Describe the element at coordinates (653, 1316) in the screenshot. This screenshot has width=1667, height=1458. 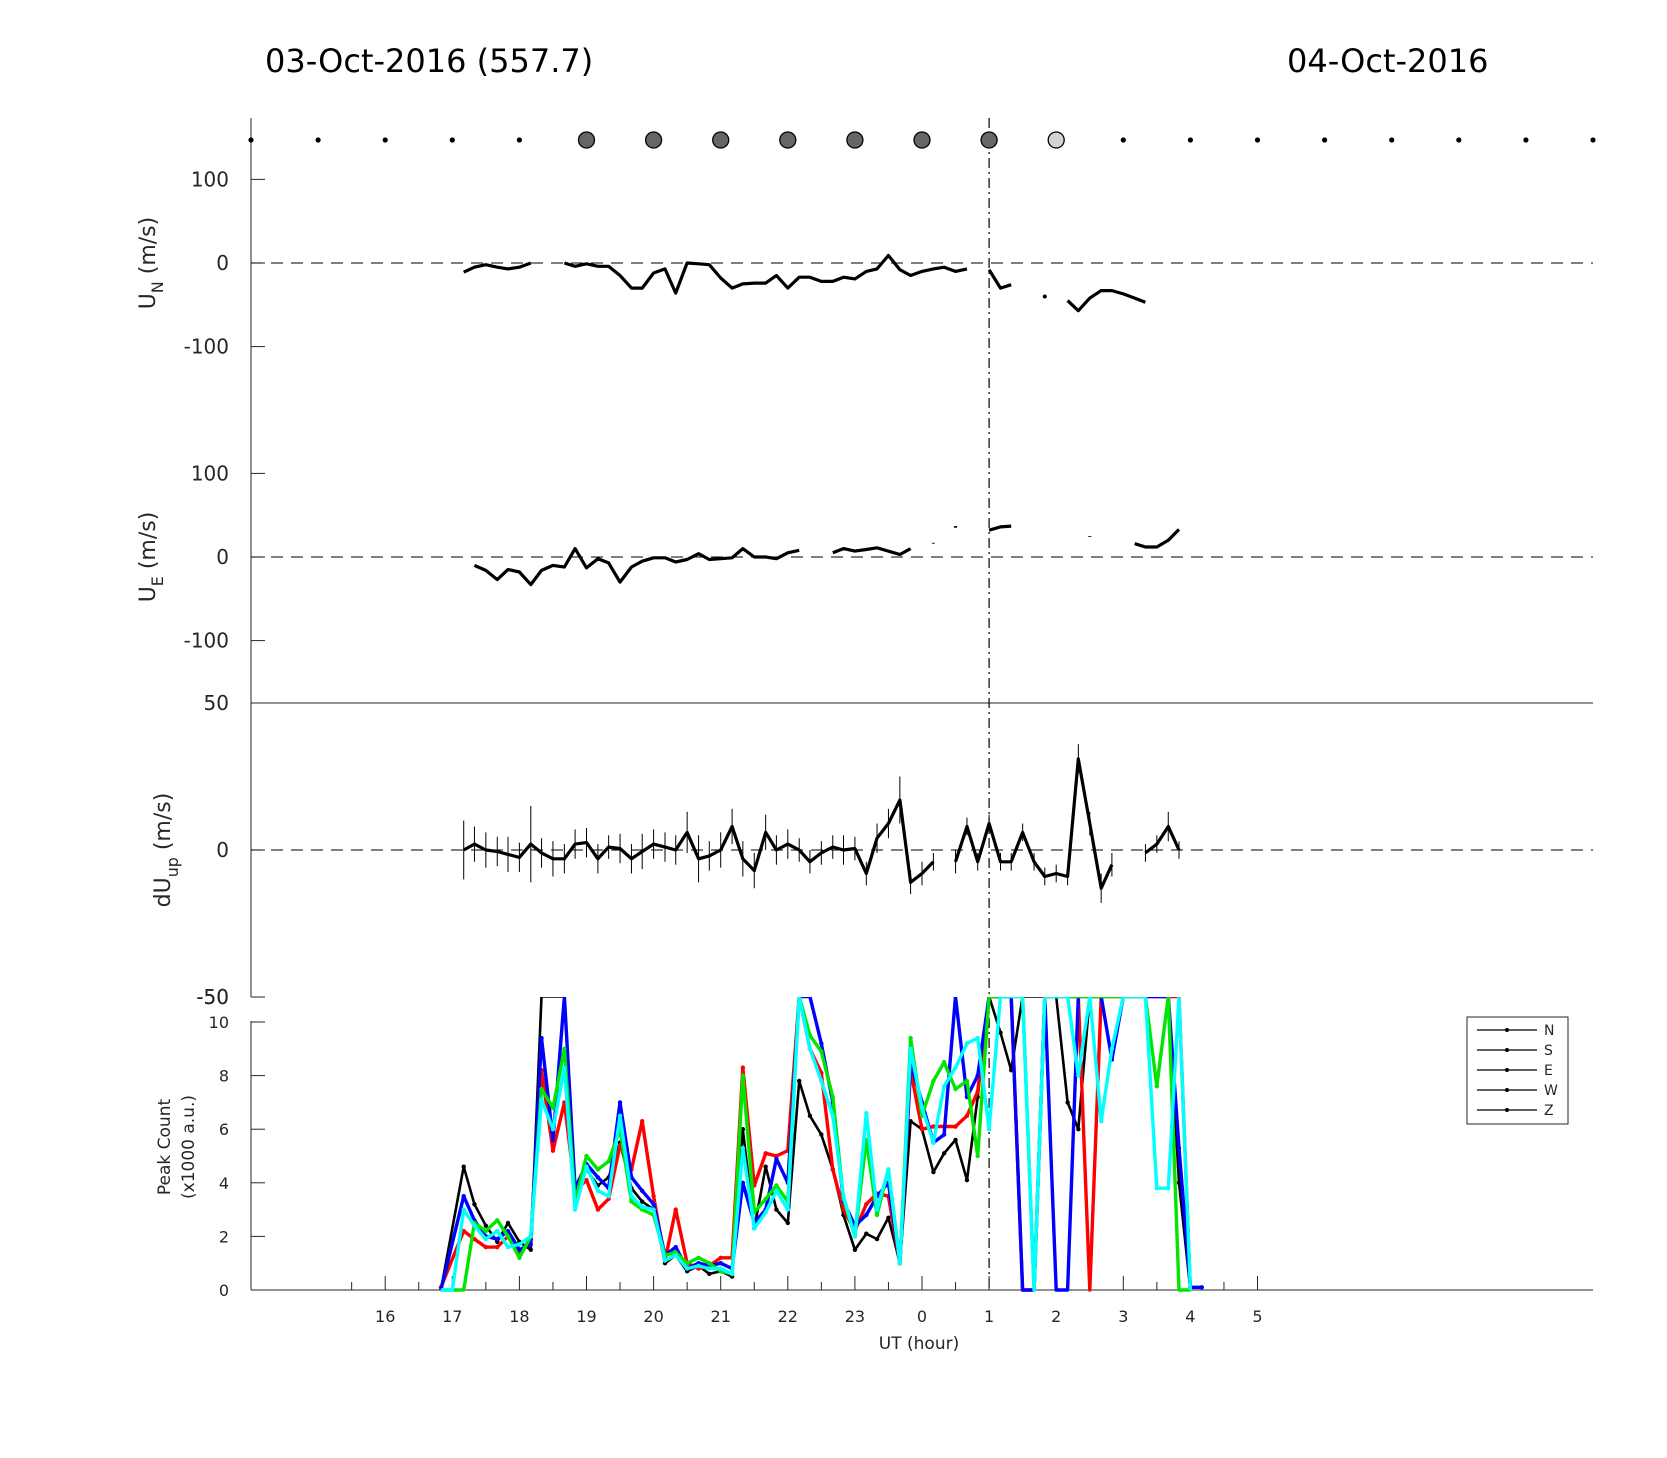
I see `x-tick-label: 20` at that location.